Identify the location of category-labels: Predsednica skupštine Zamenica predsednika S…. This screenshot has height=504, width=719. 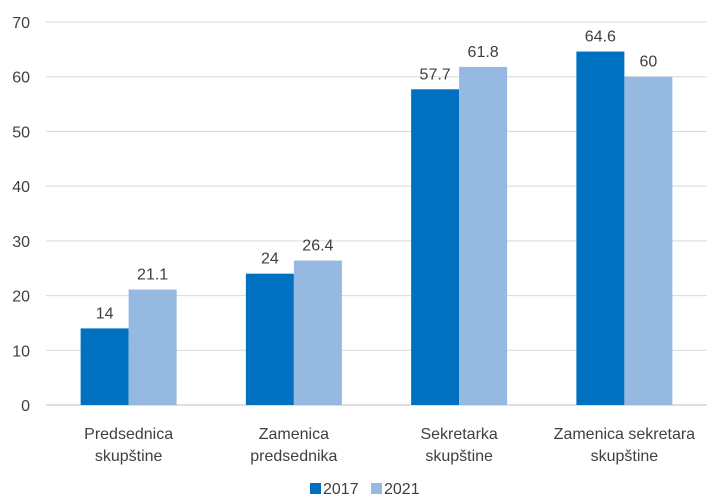
(389, 445).